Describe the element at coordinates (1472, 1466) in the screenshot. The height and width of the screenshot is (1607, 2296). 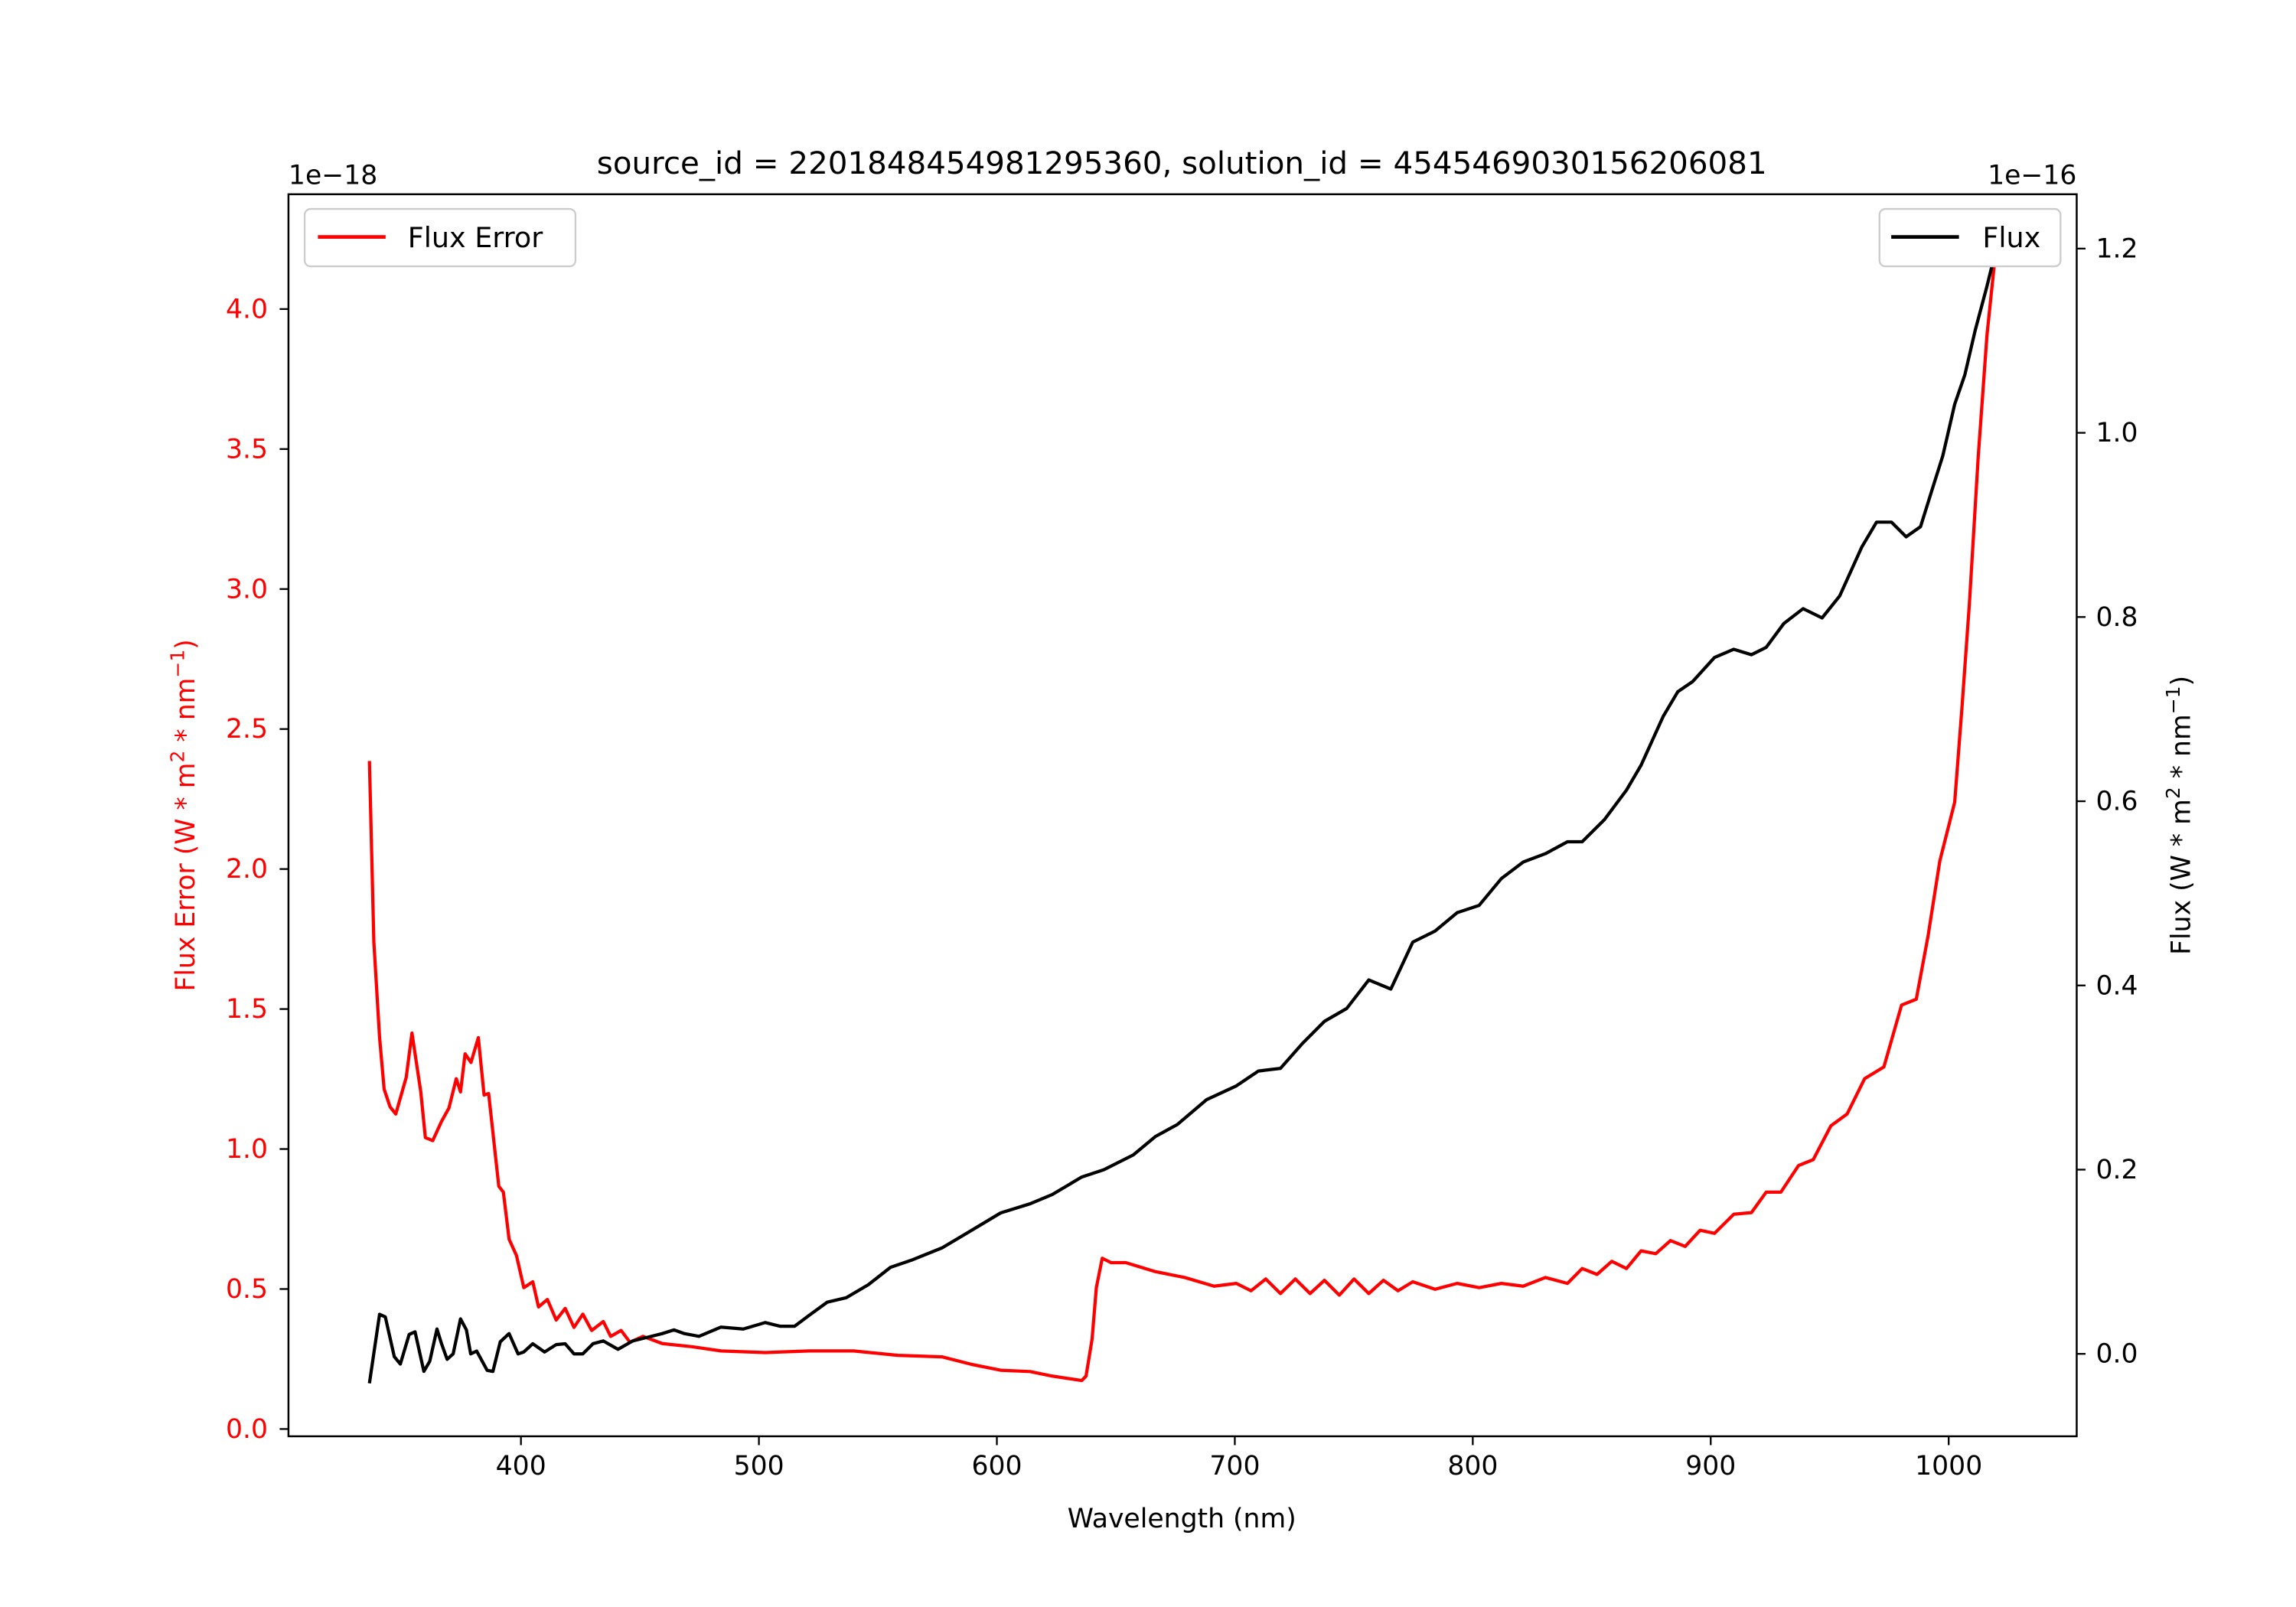
I see `x-tick-label: 800` at that location.